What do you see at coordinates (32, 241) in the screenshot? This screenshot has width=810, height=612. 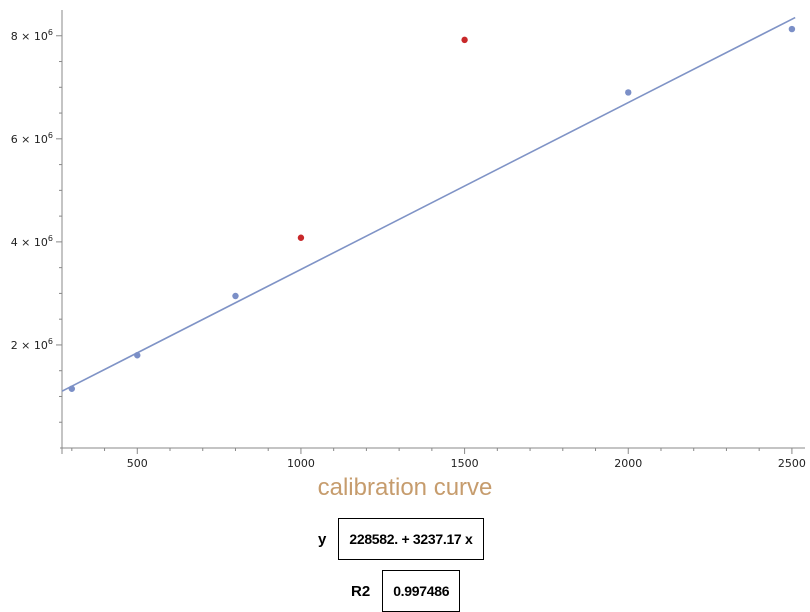 I see `y-tick-label: 4 × 10⁶` at bounding box center [32, 241].